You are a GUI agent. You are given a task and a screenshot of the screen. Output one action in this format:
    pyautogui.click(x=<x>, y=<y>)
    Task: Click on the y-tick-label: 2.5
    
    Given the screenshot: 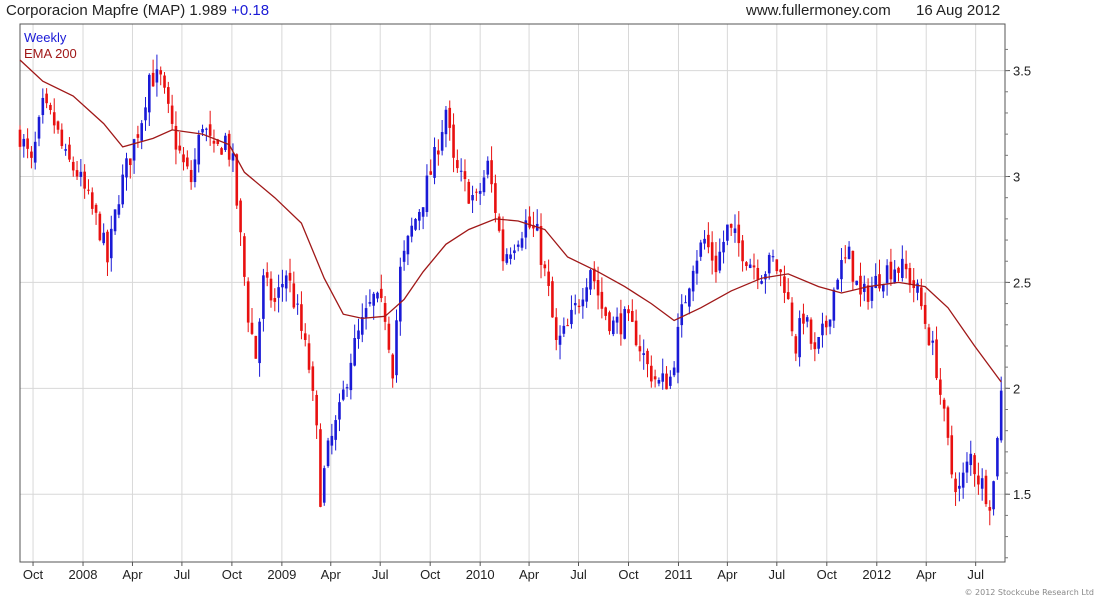 What is the action you would take?
    pyautogui.click(x=1022, y=282)
    